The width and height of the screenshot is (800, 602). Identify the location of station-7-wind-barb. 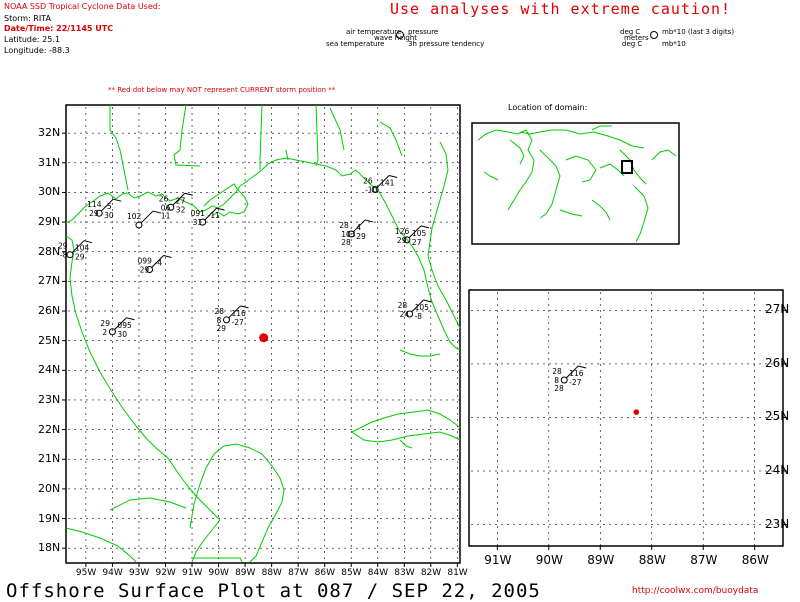
(120, 324).